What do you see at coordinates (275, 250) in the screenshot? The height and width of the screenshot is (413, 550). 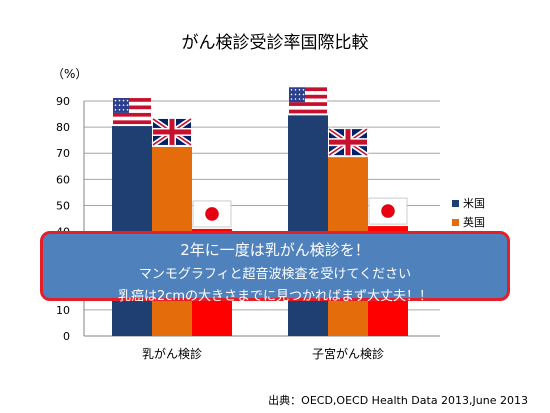 I see `callout-line-1: 2年に一度は乳がん検診を！` at bounding box center [275, 250].